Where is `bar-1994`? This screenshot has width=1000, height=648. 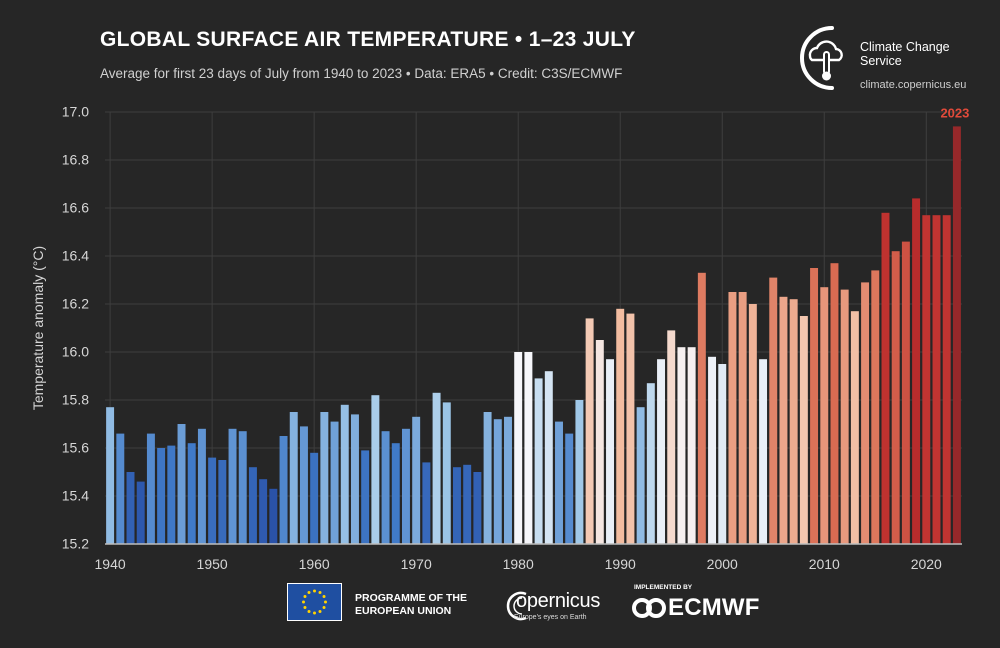 bar-1994 is located at coordinates (661, 451).